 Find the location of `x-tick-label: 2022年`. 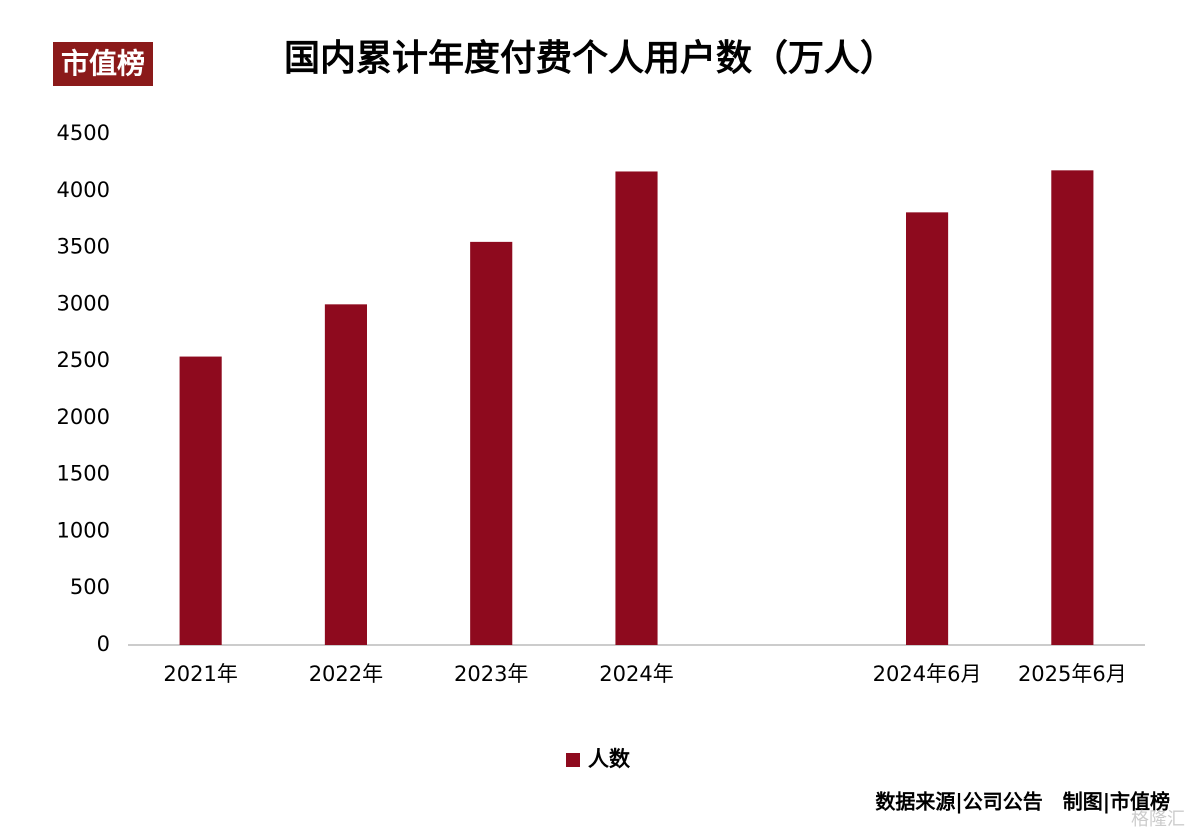

x-tick-label: 2022年 is located at coordinates (346, 674).